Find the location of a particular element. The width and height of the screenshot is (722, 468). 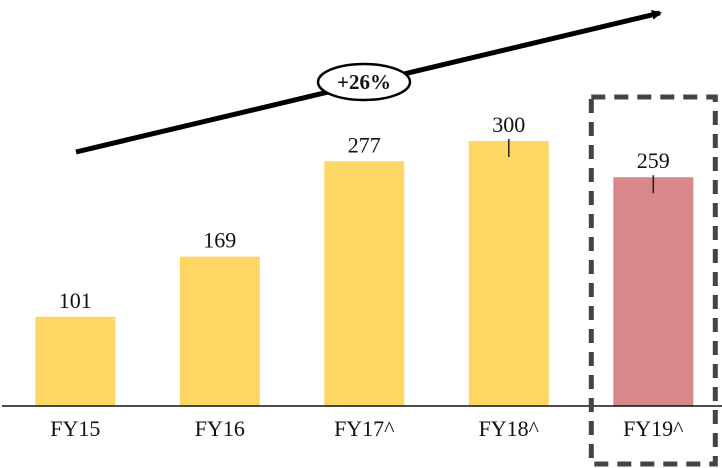

value-label: 259 is located at coordinates (653, 160).